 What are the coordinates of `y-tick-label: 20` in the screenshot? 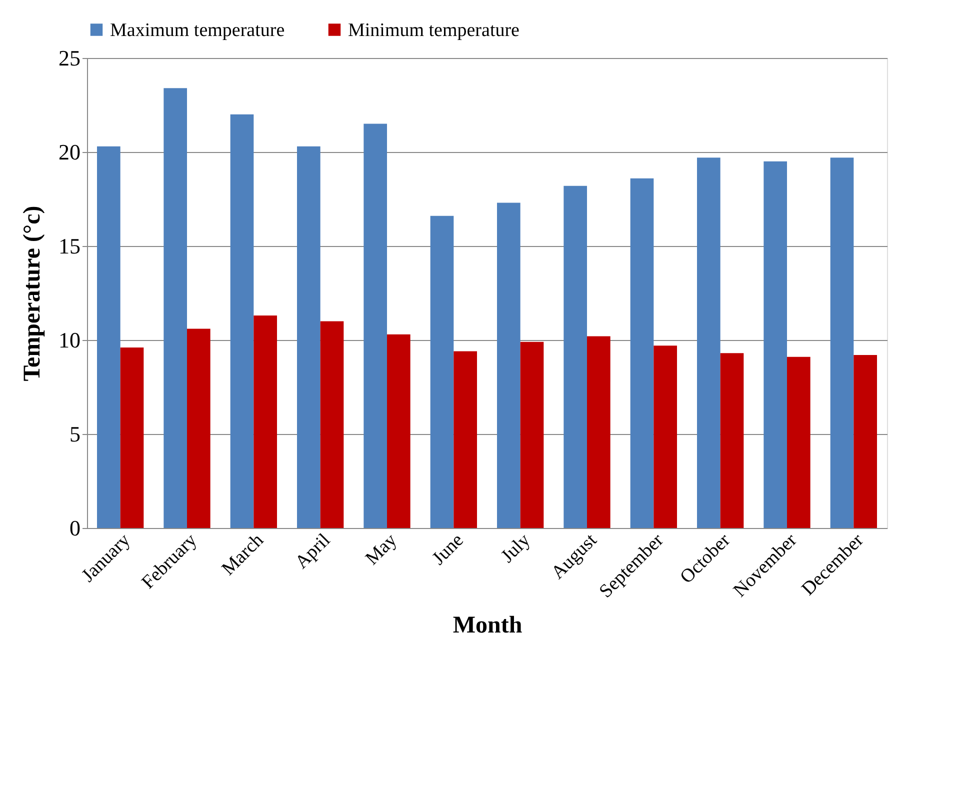 It's located at (69, 152).